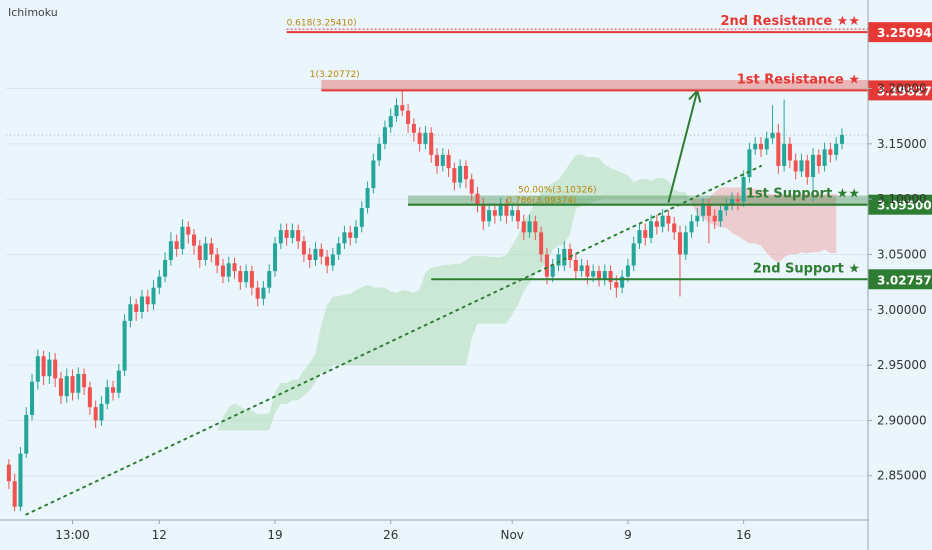  I want to click on fib-label: 0.786(3.09374), so click(541, 201).